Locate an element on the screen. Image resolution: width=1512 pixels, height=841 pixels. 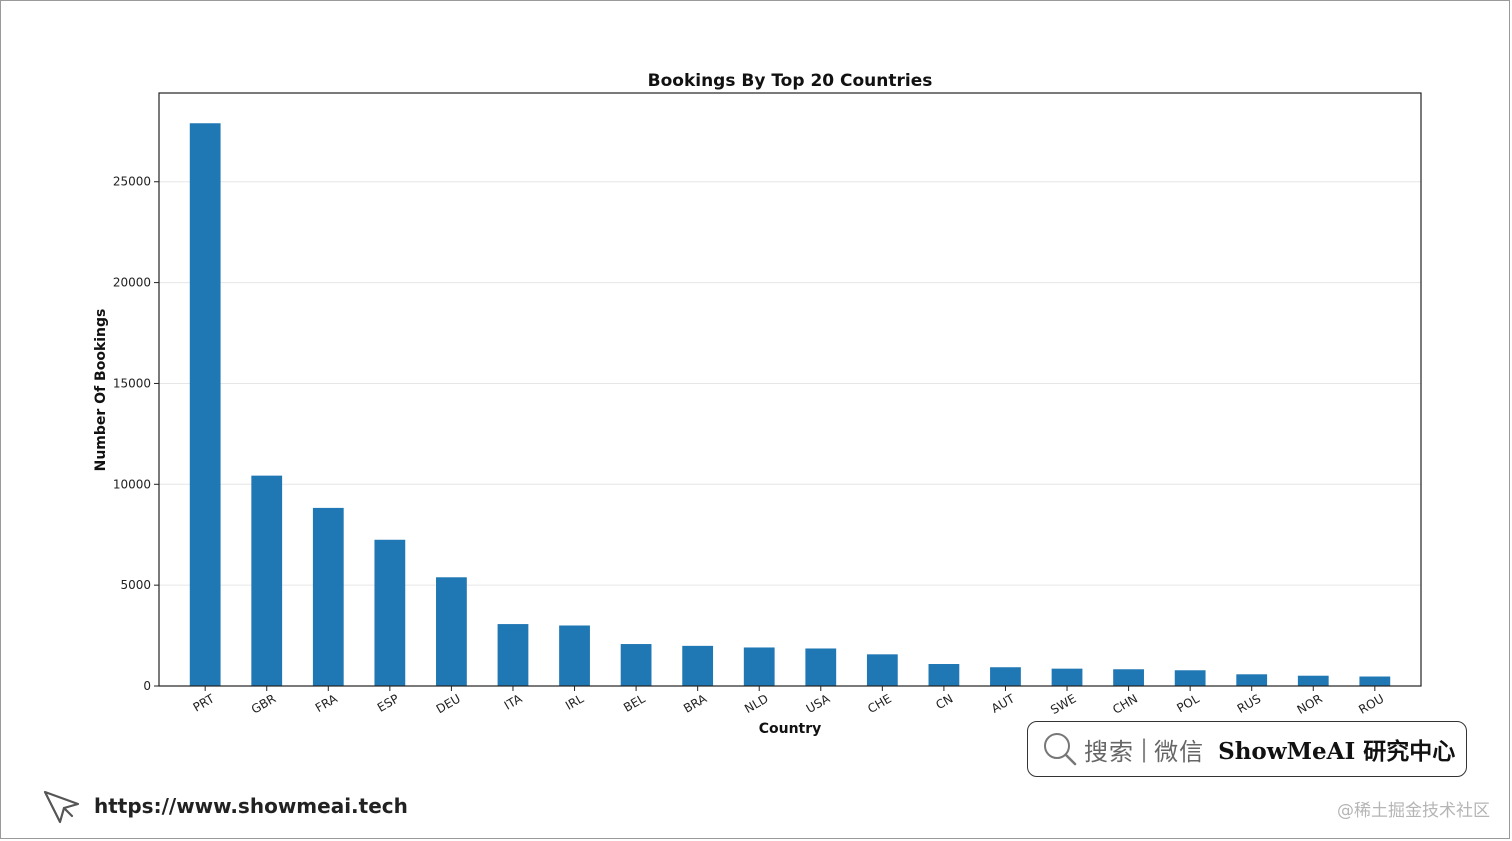
bar-nor is located at coordinates (1313, 680).